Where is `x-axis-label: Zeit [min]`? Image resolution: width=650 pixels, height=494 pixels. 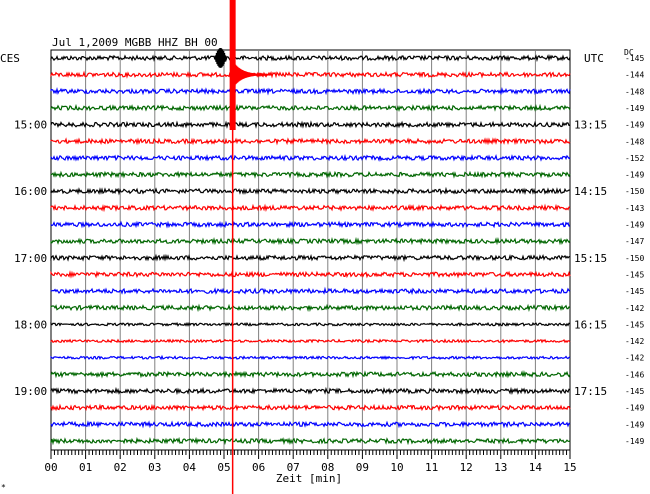
x-axis-label: Zeit [min] is located at coordinates (309, 478).